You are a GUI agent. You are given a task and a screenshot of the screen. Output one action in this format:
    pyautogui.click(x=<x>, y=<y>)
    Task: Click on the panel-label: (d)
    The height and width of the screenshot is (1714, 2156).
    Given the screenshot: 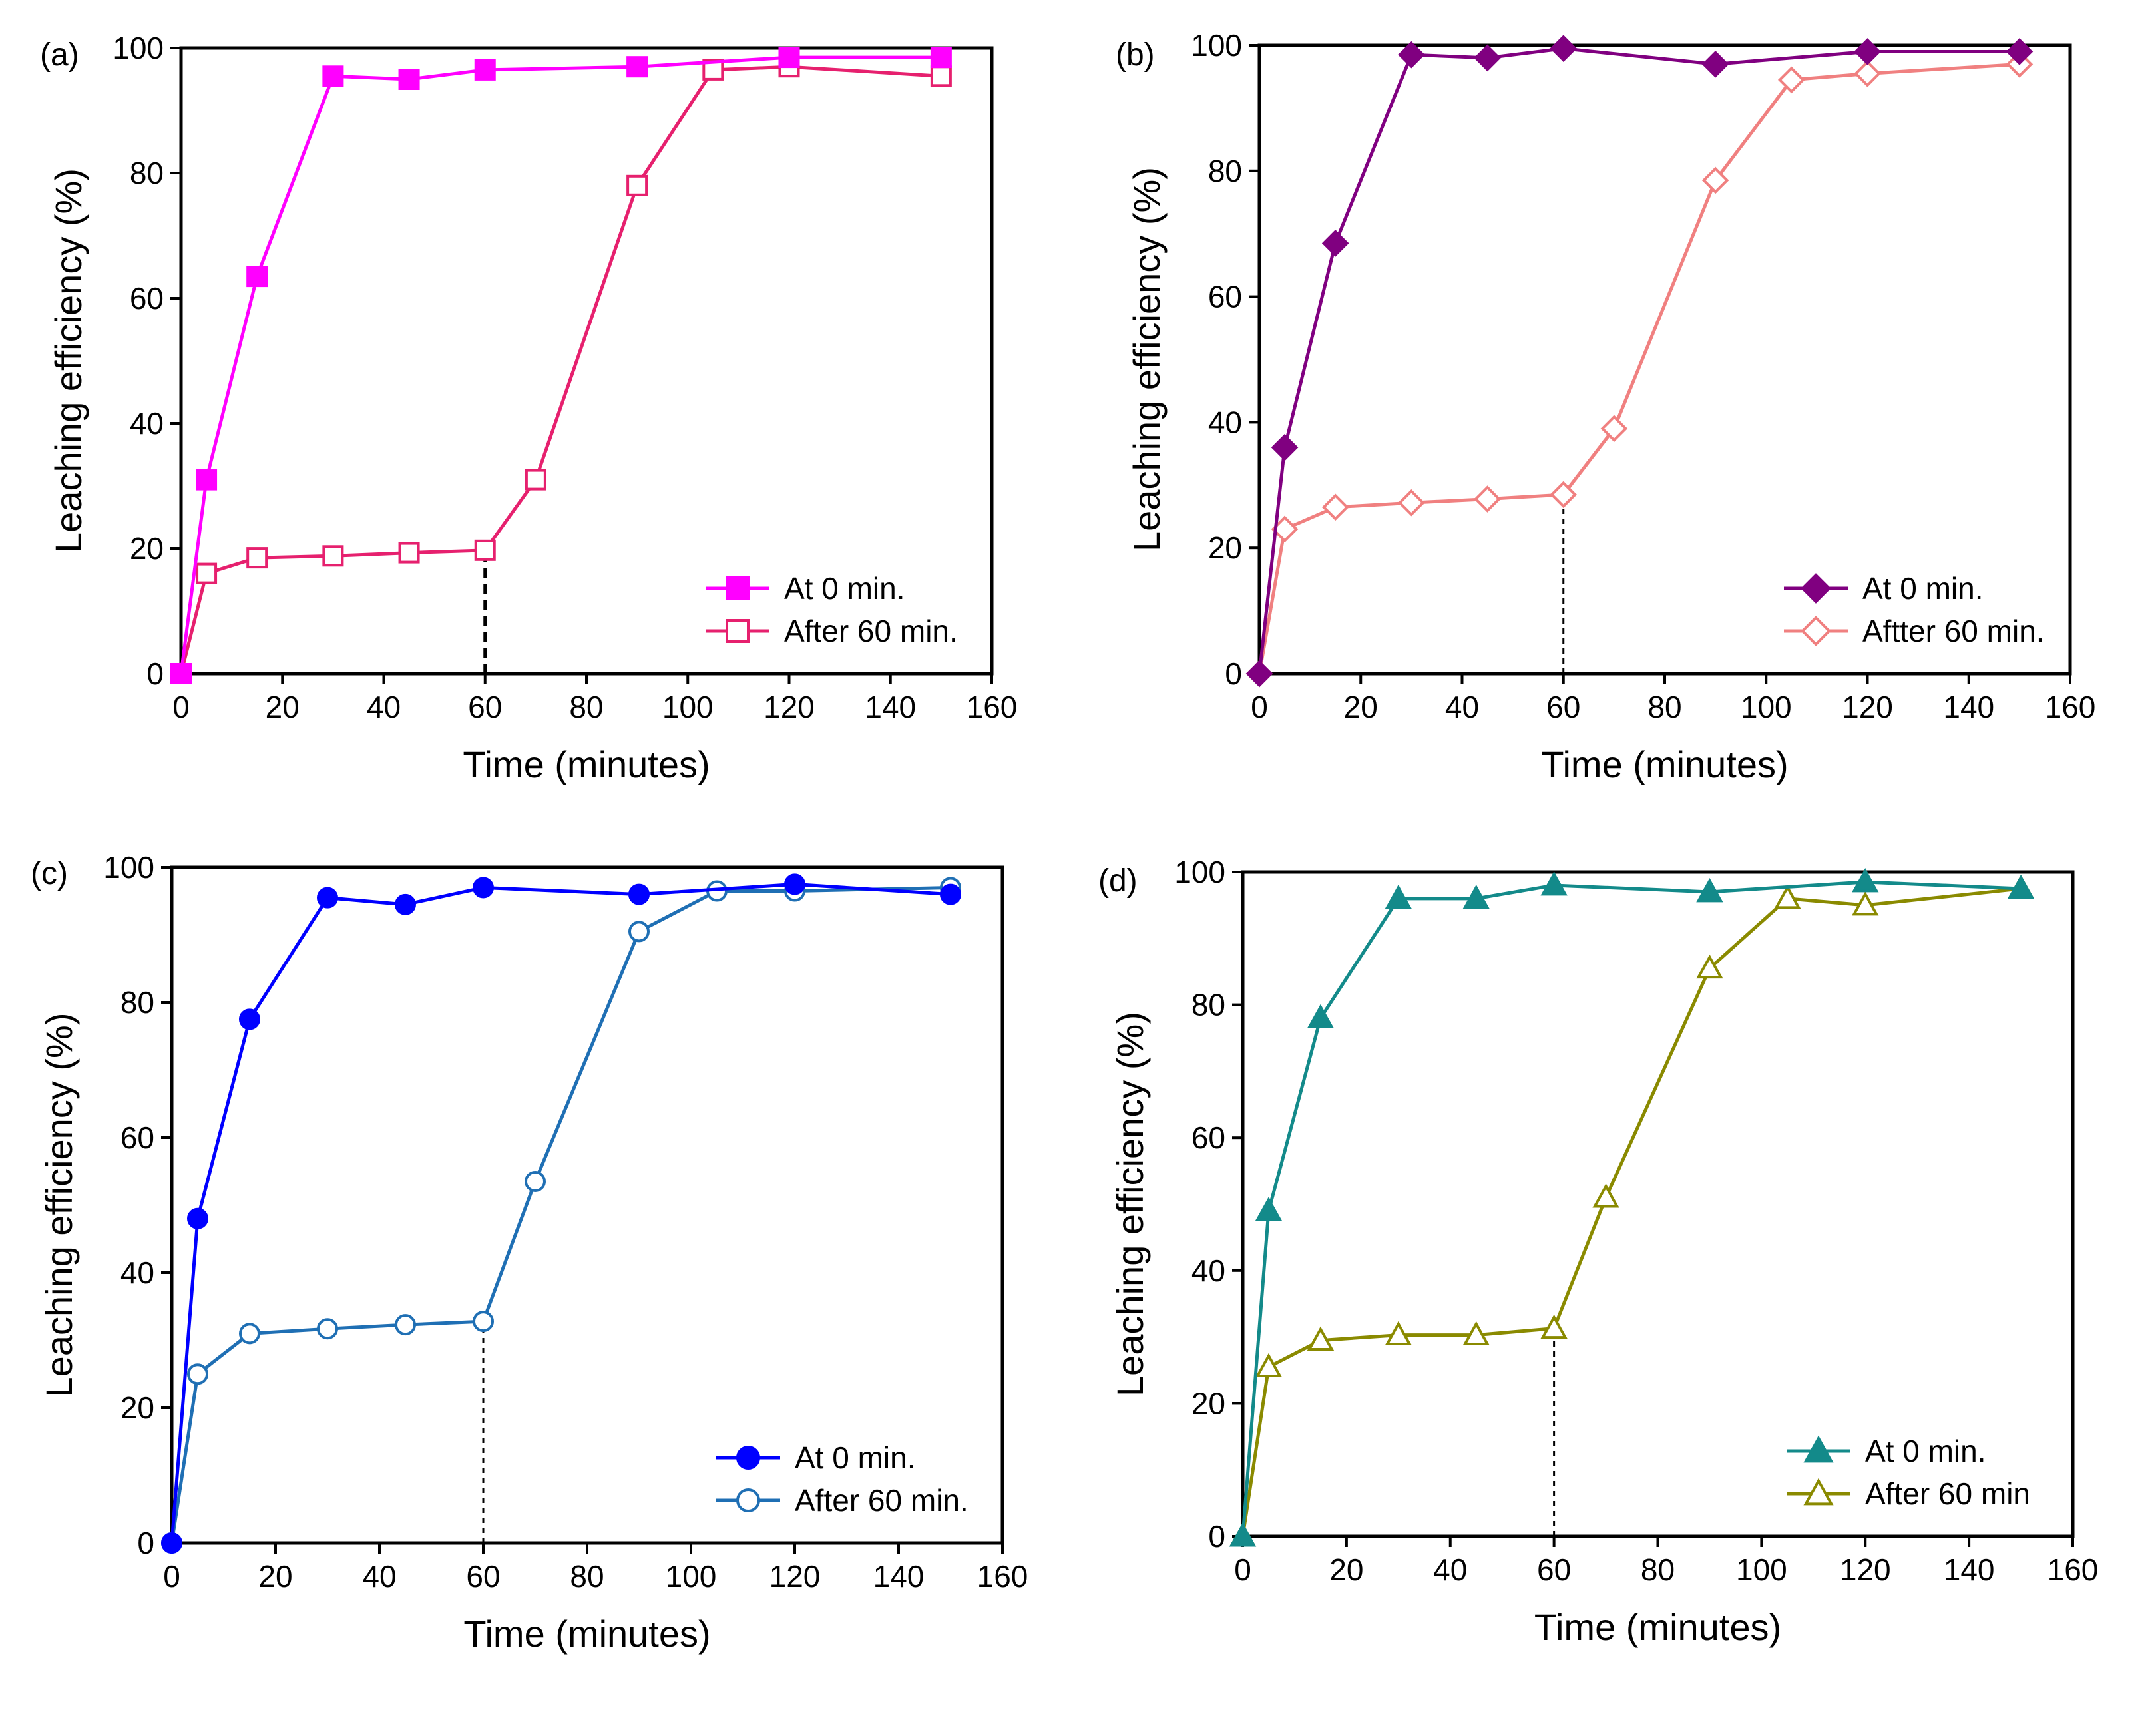 What is the action you would take?
    pyautogui.click(x=1118, y=881)
    